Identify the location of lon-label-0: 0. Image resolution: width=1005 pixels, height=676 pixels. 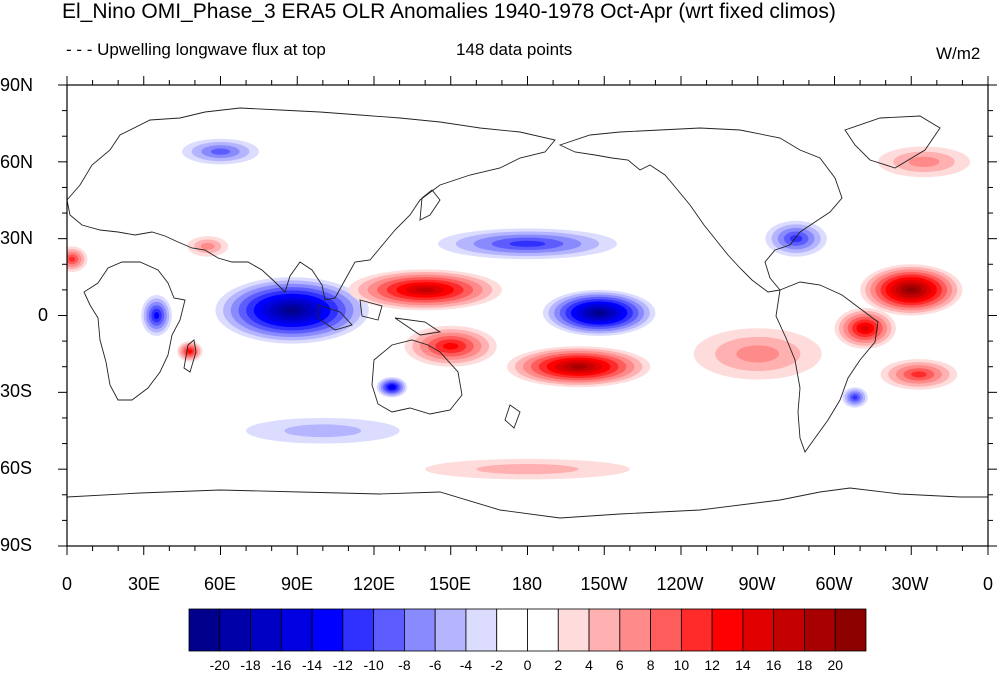
(67, 584).